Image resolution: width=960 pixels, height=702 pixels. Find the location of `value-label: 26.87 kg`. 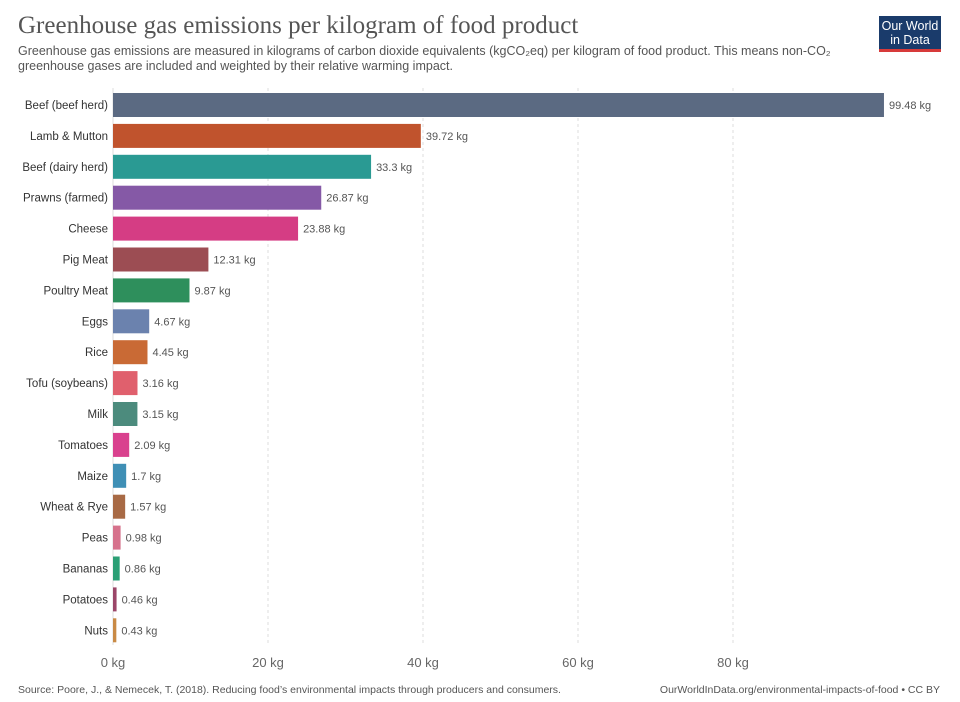

value-label: 26.87 kg is located at coordinates (347, 199).